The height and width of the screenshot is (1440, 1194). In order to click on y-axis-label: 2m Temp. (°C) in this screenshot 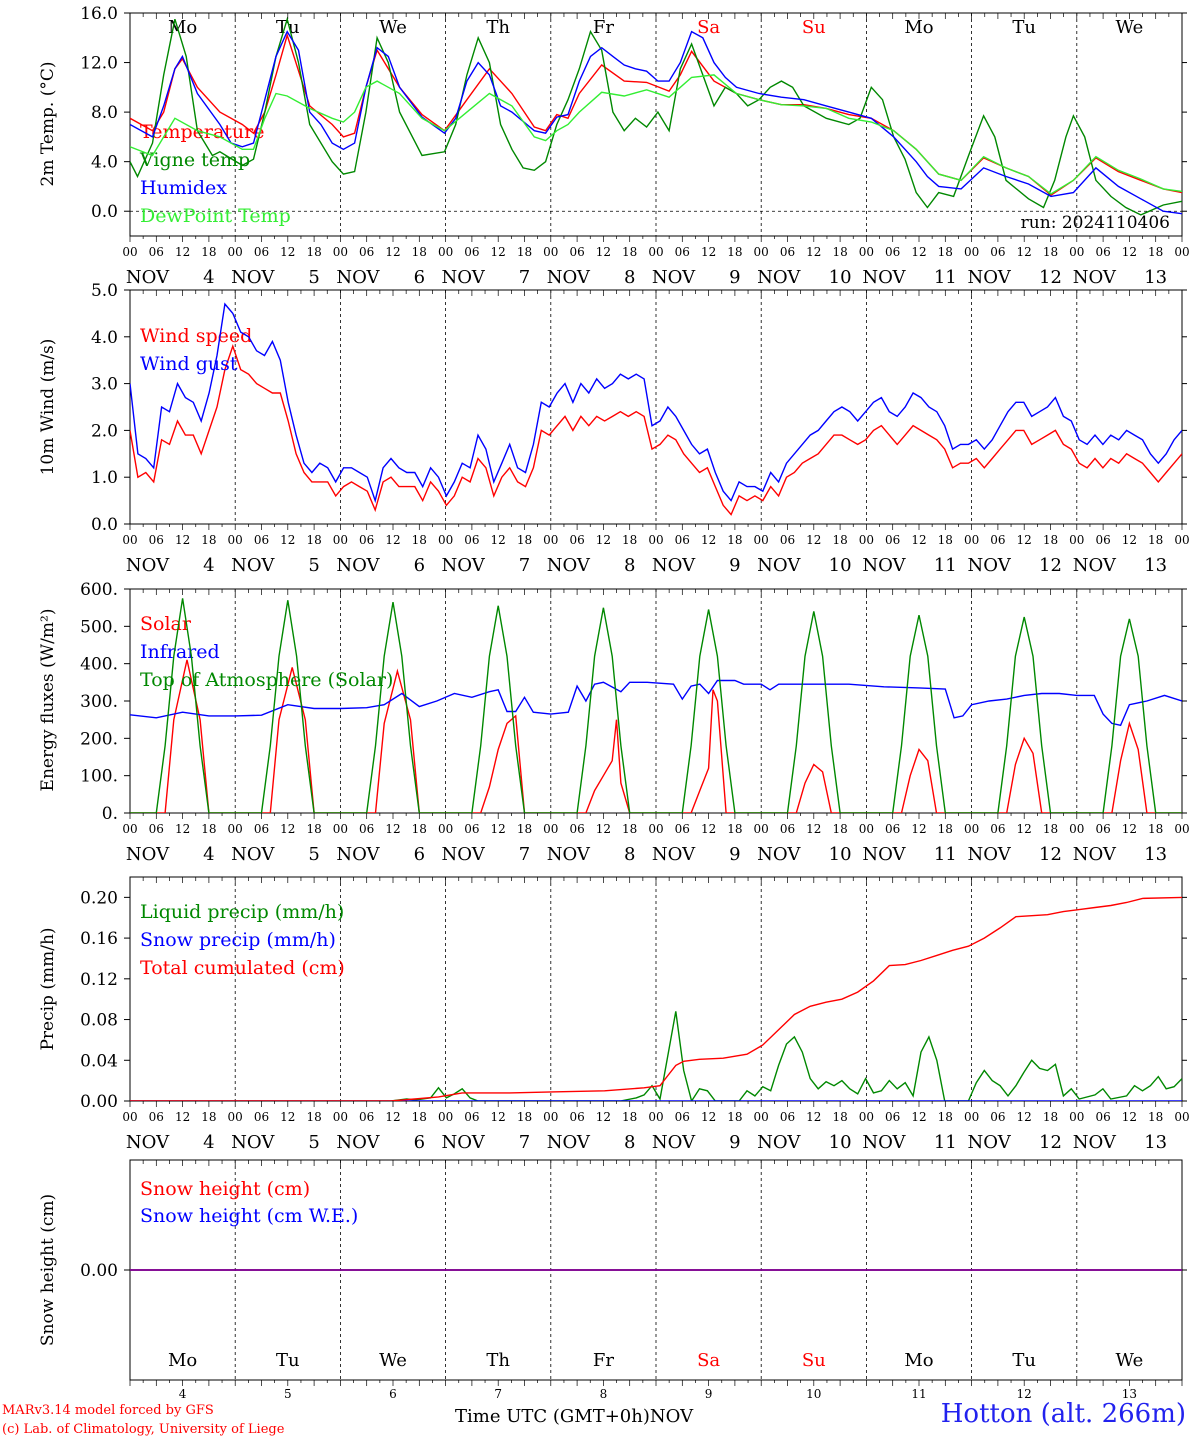, I will do `click(48, 123)`.